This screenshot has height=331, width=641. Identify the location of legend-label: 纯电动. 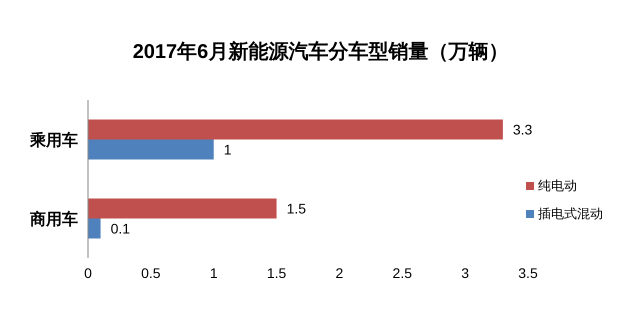
(557, 185).